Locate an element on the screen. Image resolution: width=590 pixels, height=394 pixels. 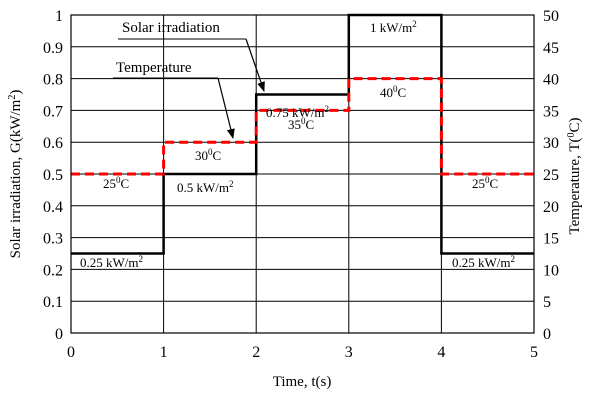
y-right-tick-label: 35 is located at coordinates (551, 111).